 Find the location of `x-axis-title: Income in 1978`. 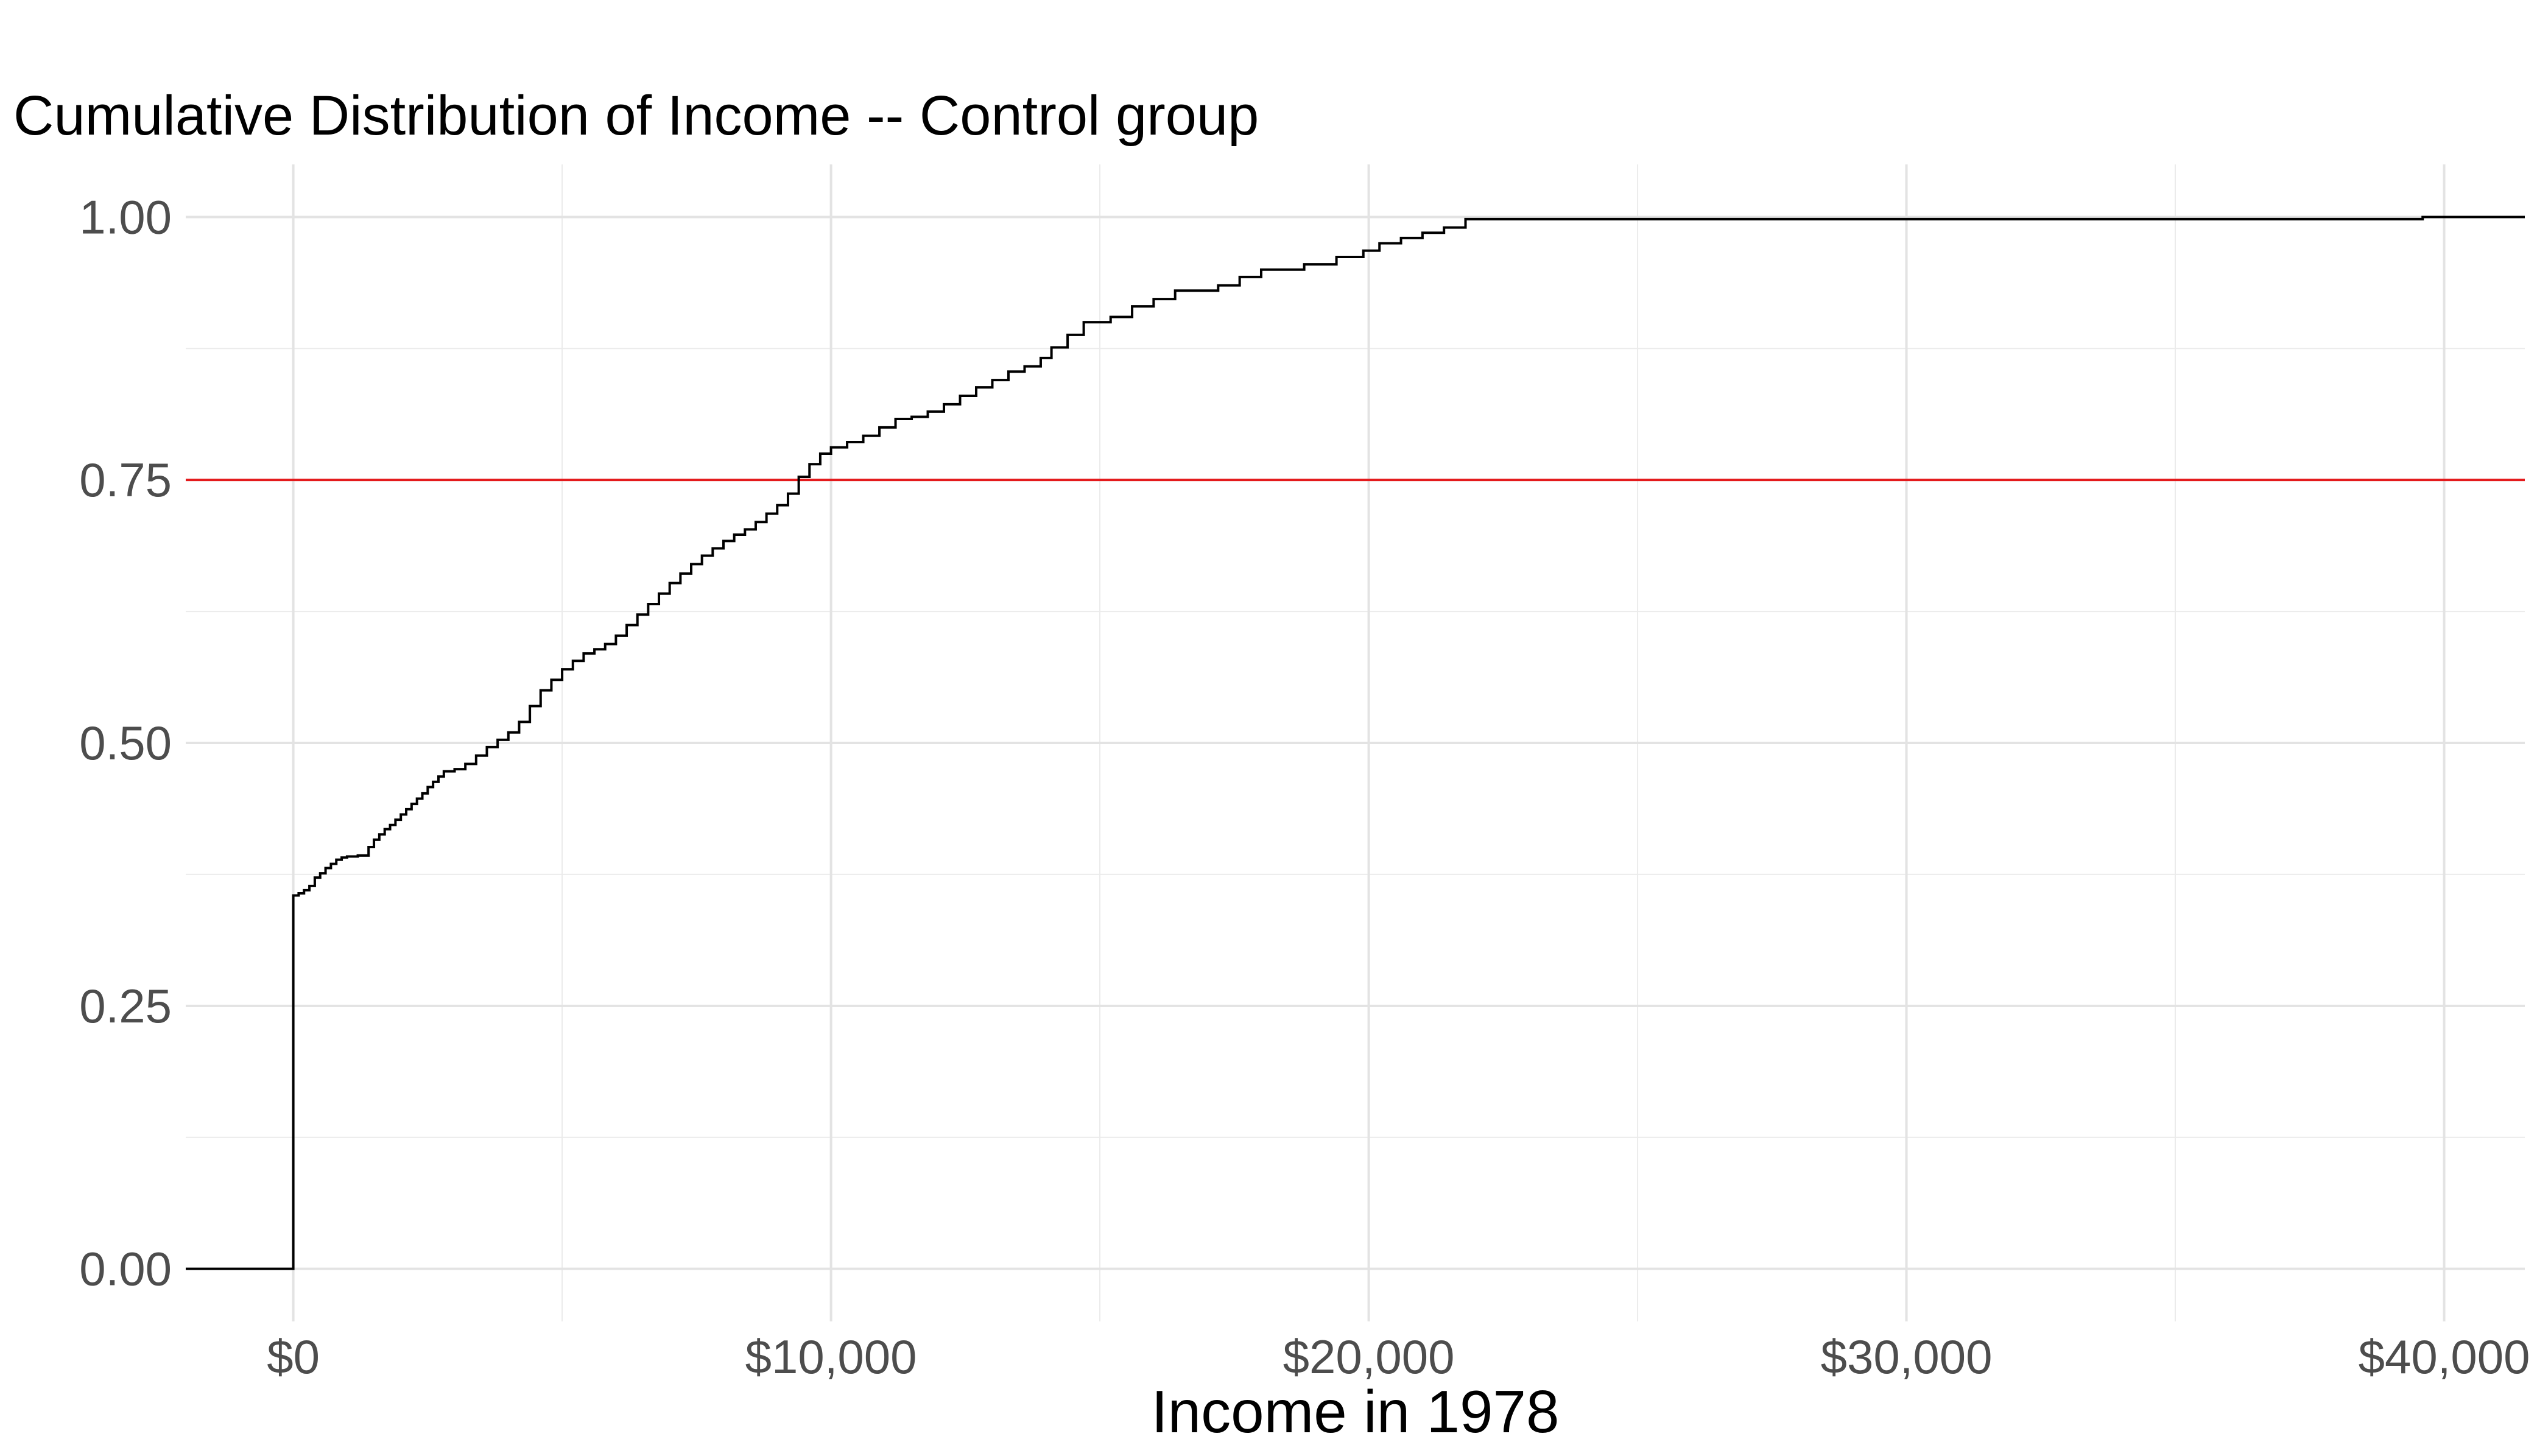

x-axis-title: Income in 1978 is located at coordinates (1355, 1411).